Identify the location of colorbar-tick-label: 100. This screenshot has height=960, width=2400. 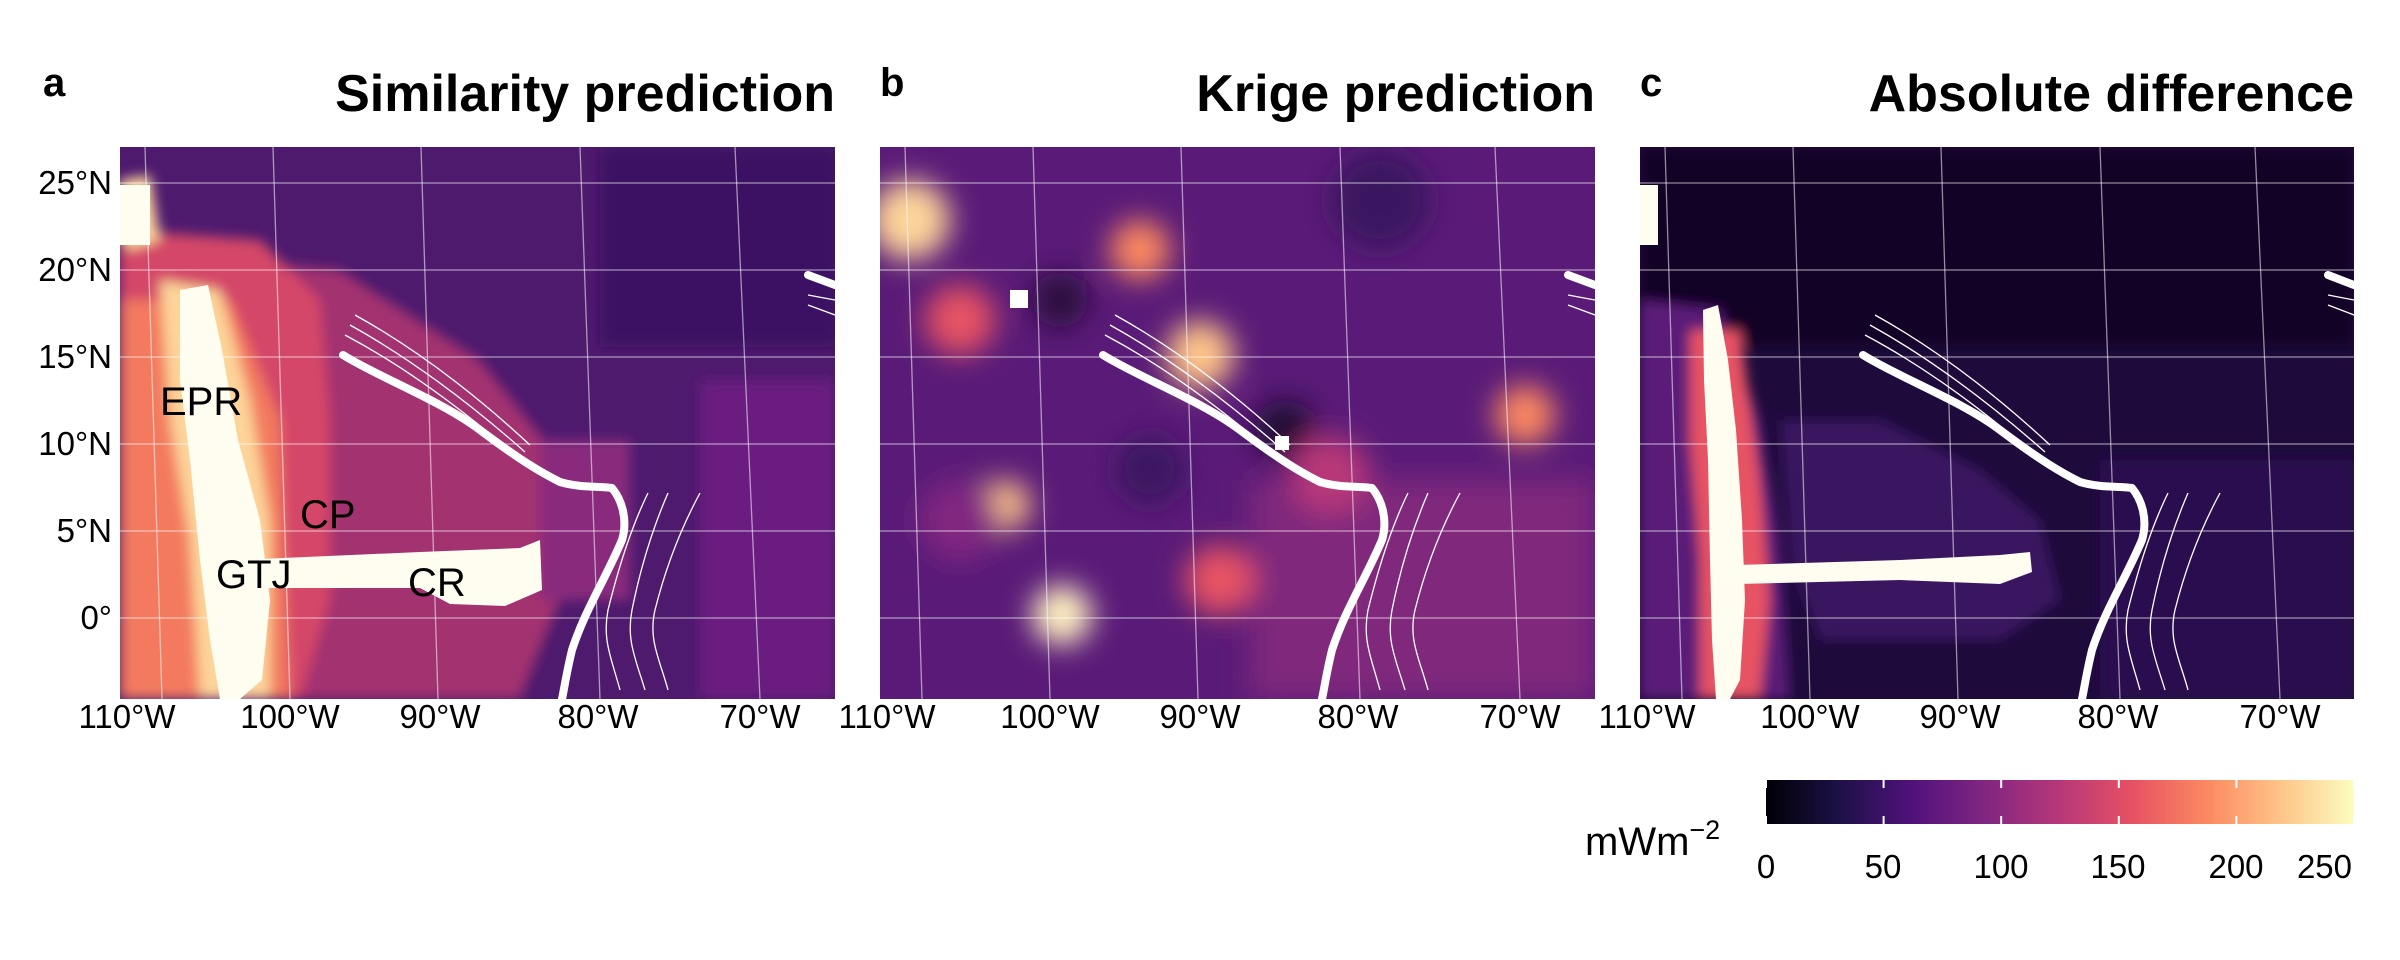
(2000, 866).